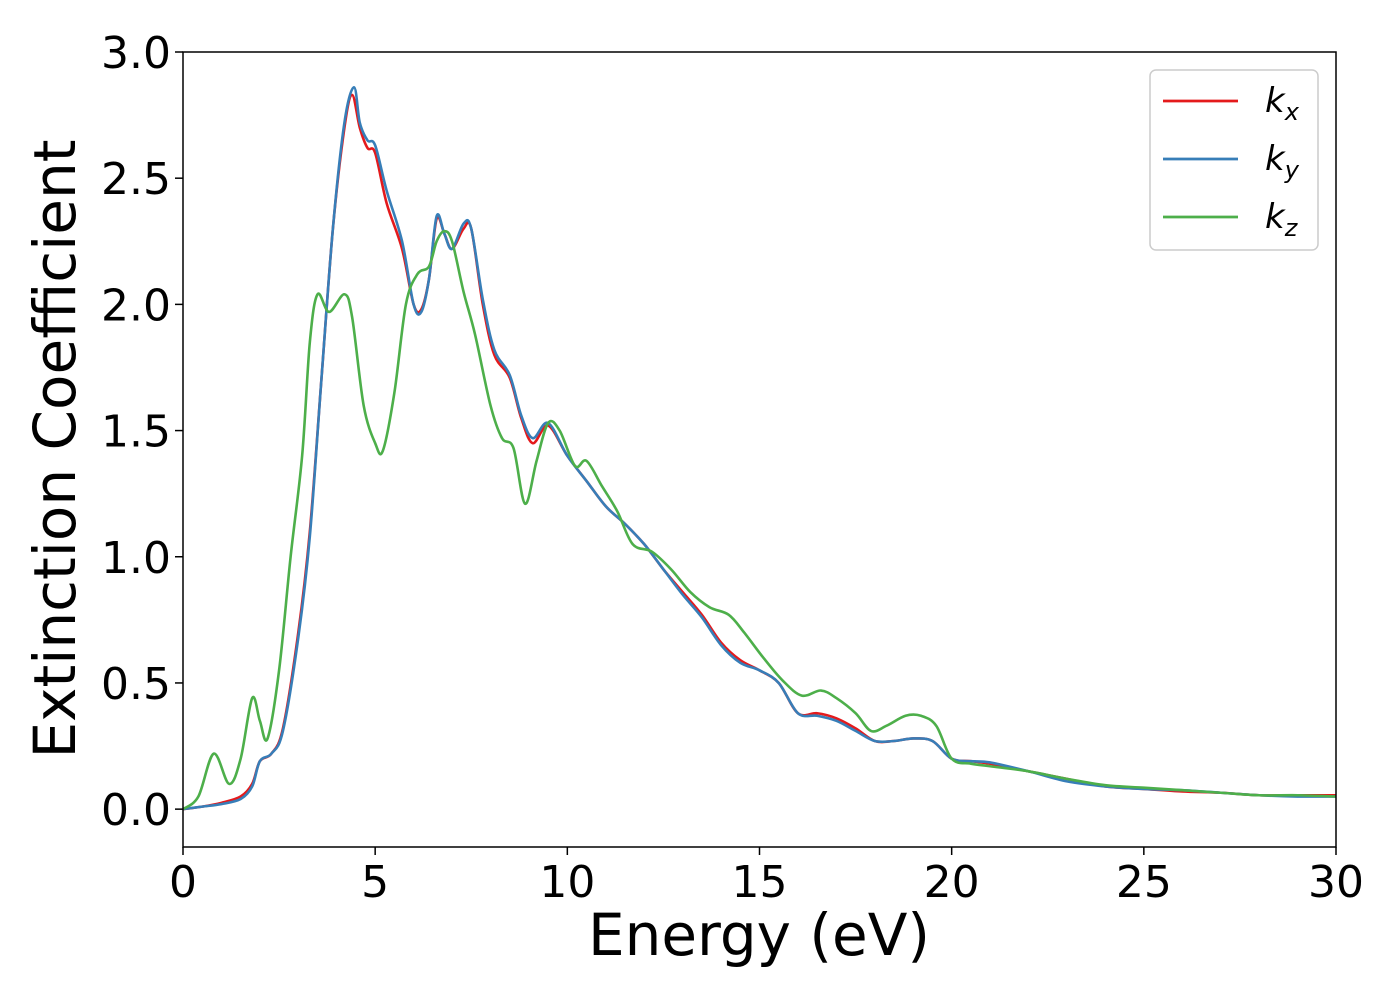 This screenshot has width=1400, height=1005. What do you see at coordinates (567, 882) in the screenshot?
I see `x-tick-label: 10` at bounding box center [567, 882].